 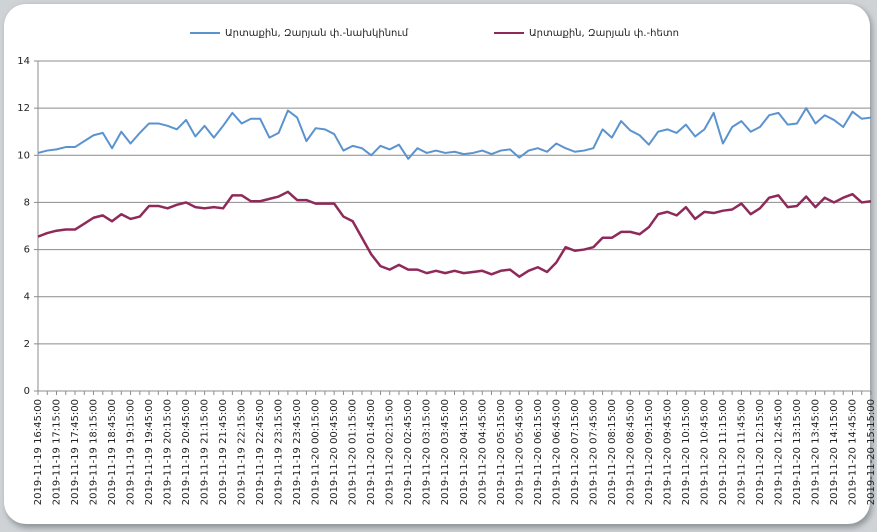 I want to click on x-tick-label: 2019-11-20 04:45:00, so click(x=482, y=452).